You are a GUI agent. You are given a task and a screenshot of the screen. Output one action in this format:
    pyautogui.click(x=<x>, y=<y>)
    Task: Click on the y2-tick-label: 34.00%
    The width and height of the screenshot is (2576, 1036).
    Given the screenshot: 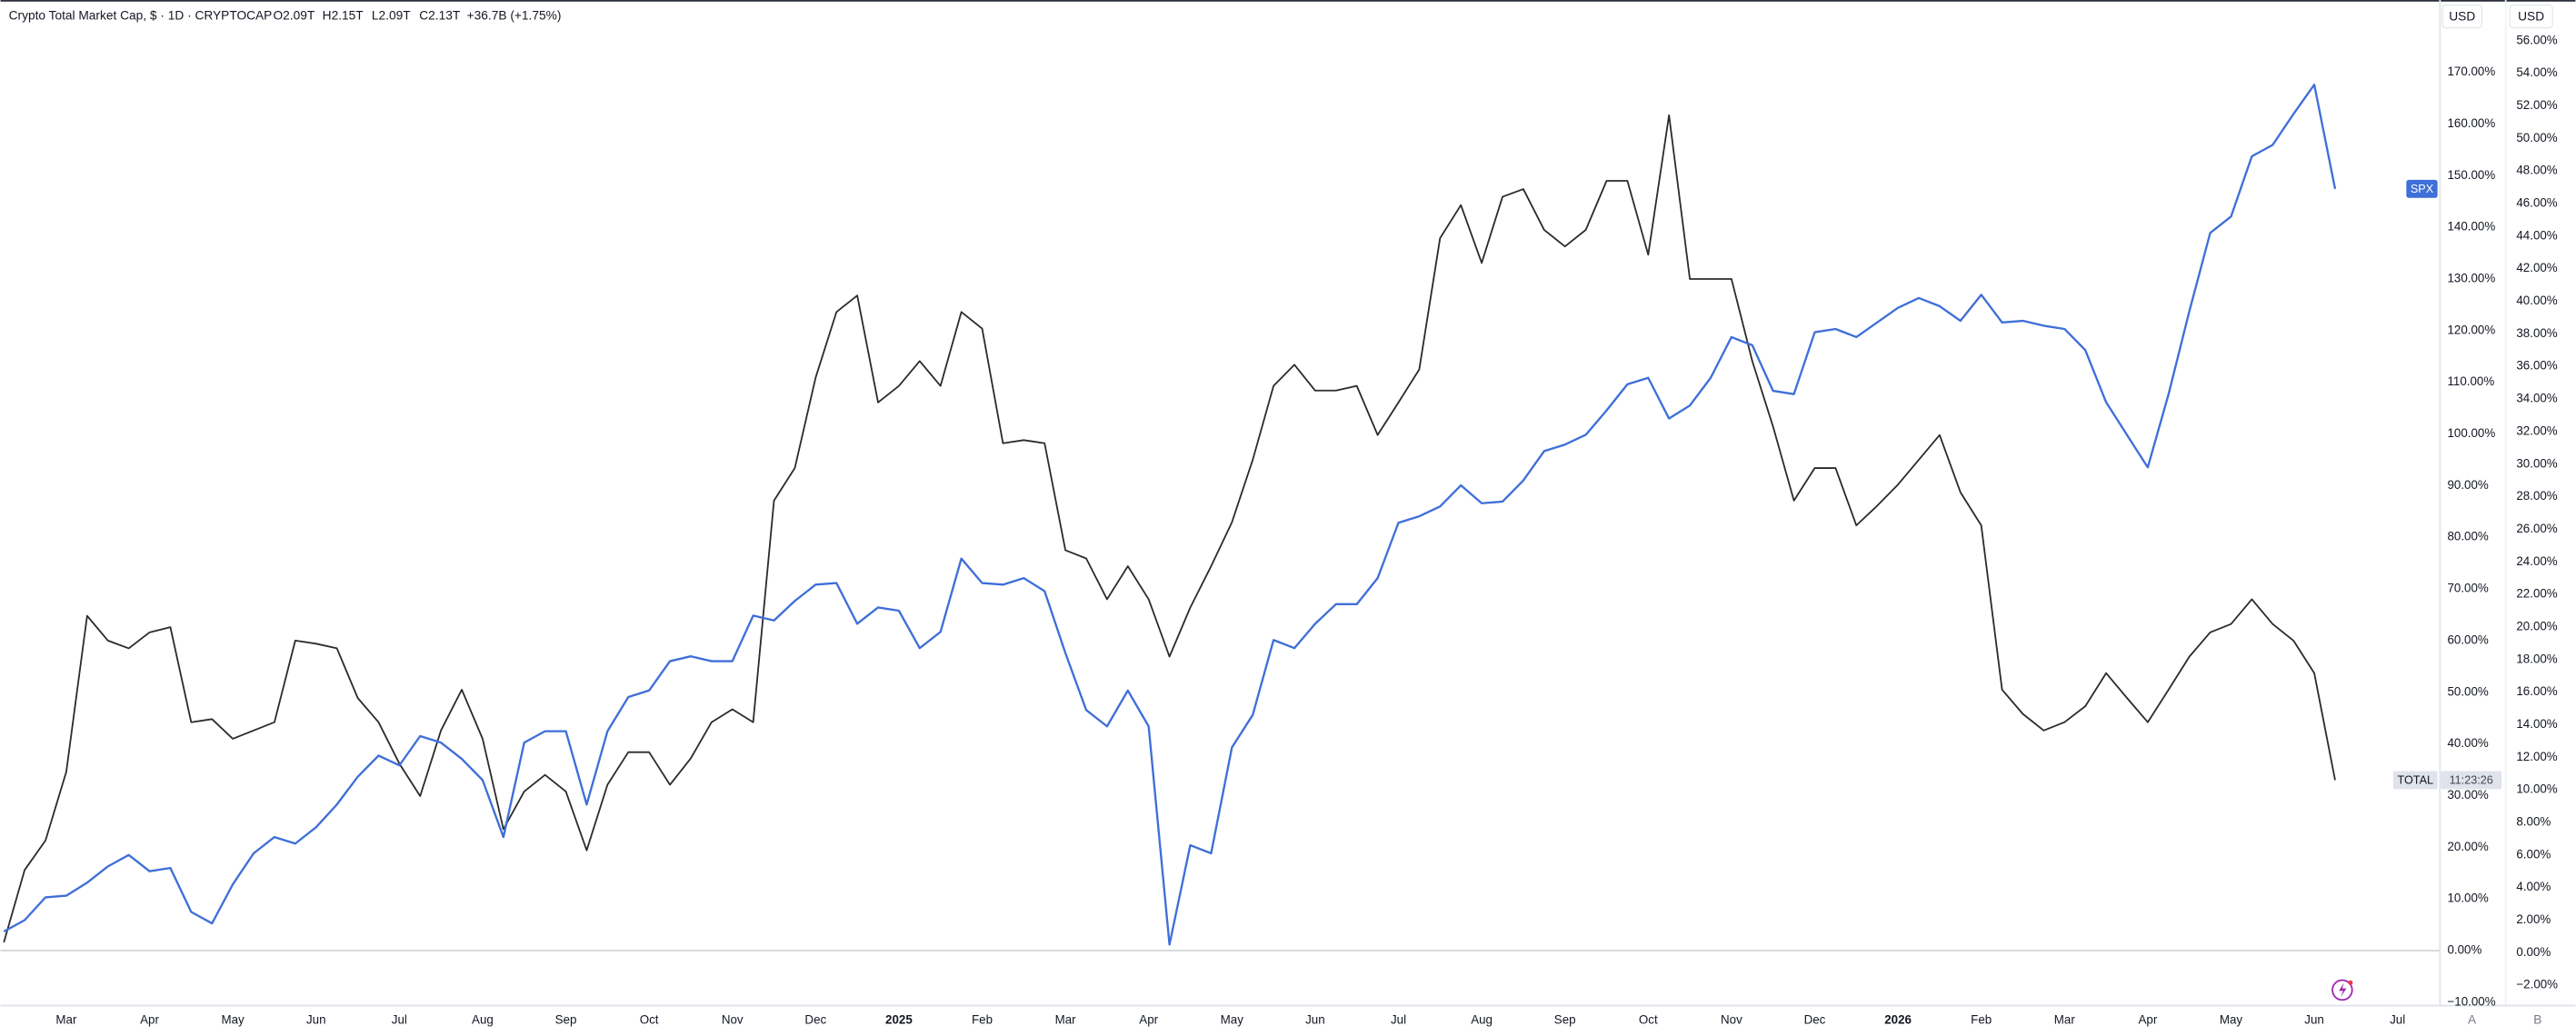 What is the action you would take?
    pyautogui.click(x=2536, y=398)
    